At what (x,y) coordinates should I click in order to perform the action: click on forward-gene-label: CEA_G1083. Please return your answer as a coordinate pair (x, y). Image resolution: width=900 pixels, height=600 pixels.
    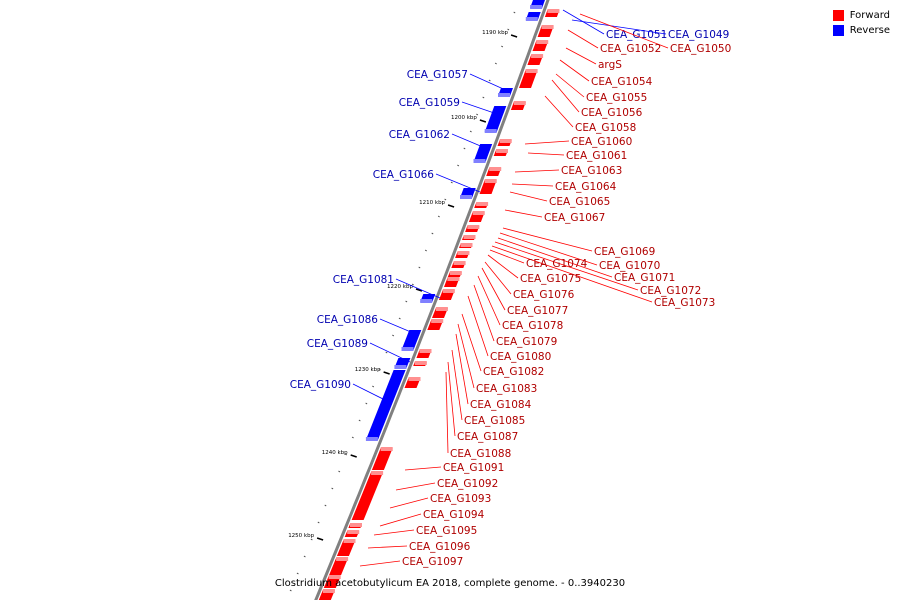
    Looking at the image, I should click on (506, 389).